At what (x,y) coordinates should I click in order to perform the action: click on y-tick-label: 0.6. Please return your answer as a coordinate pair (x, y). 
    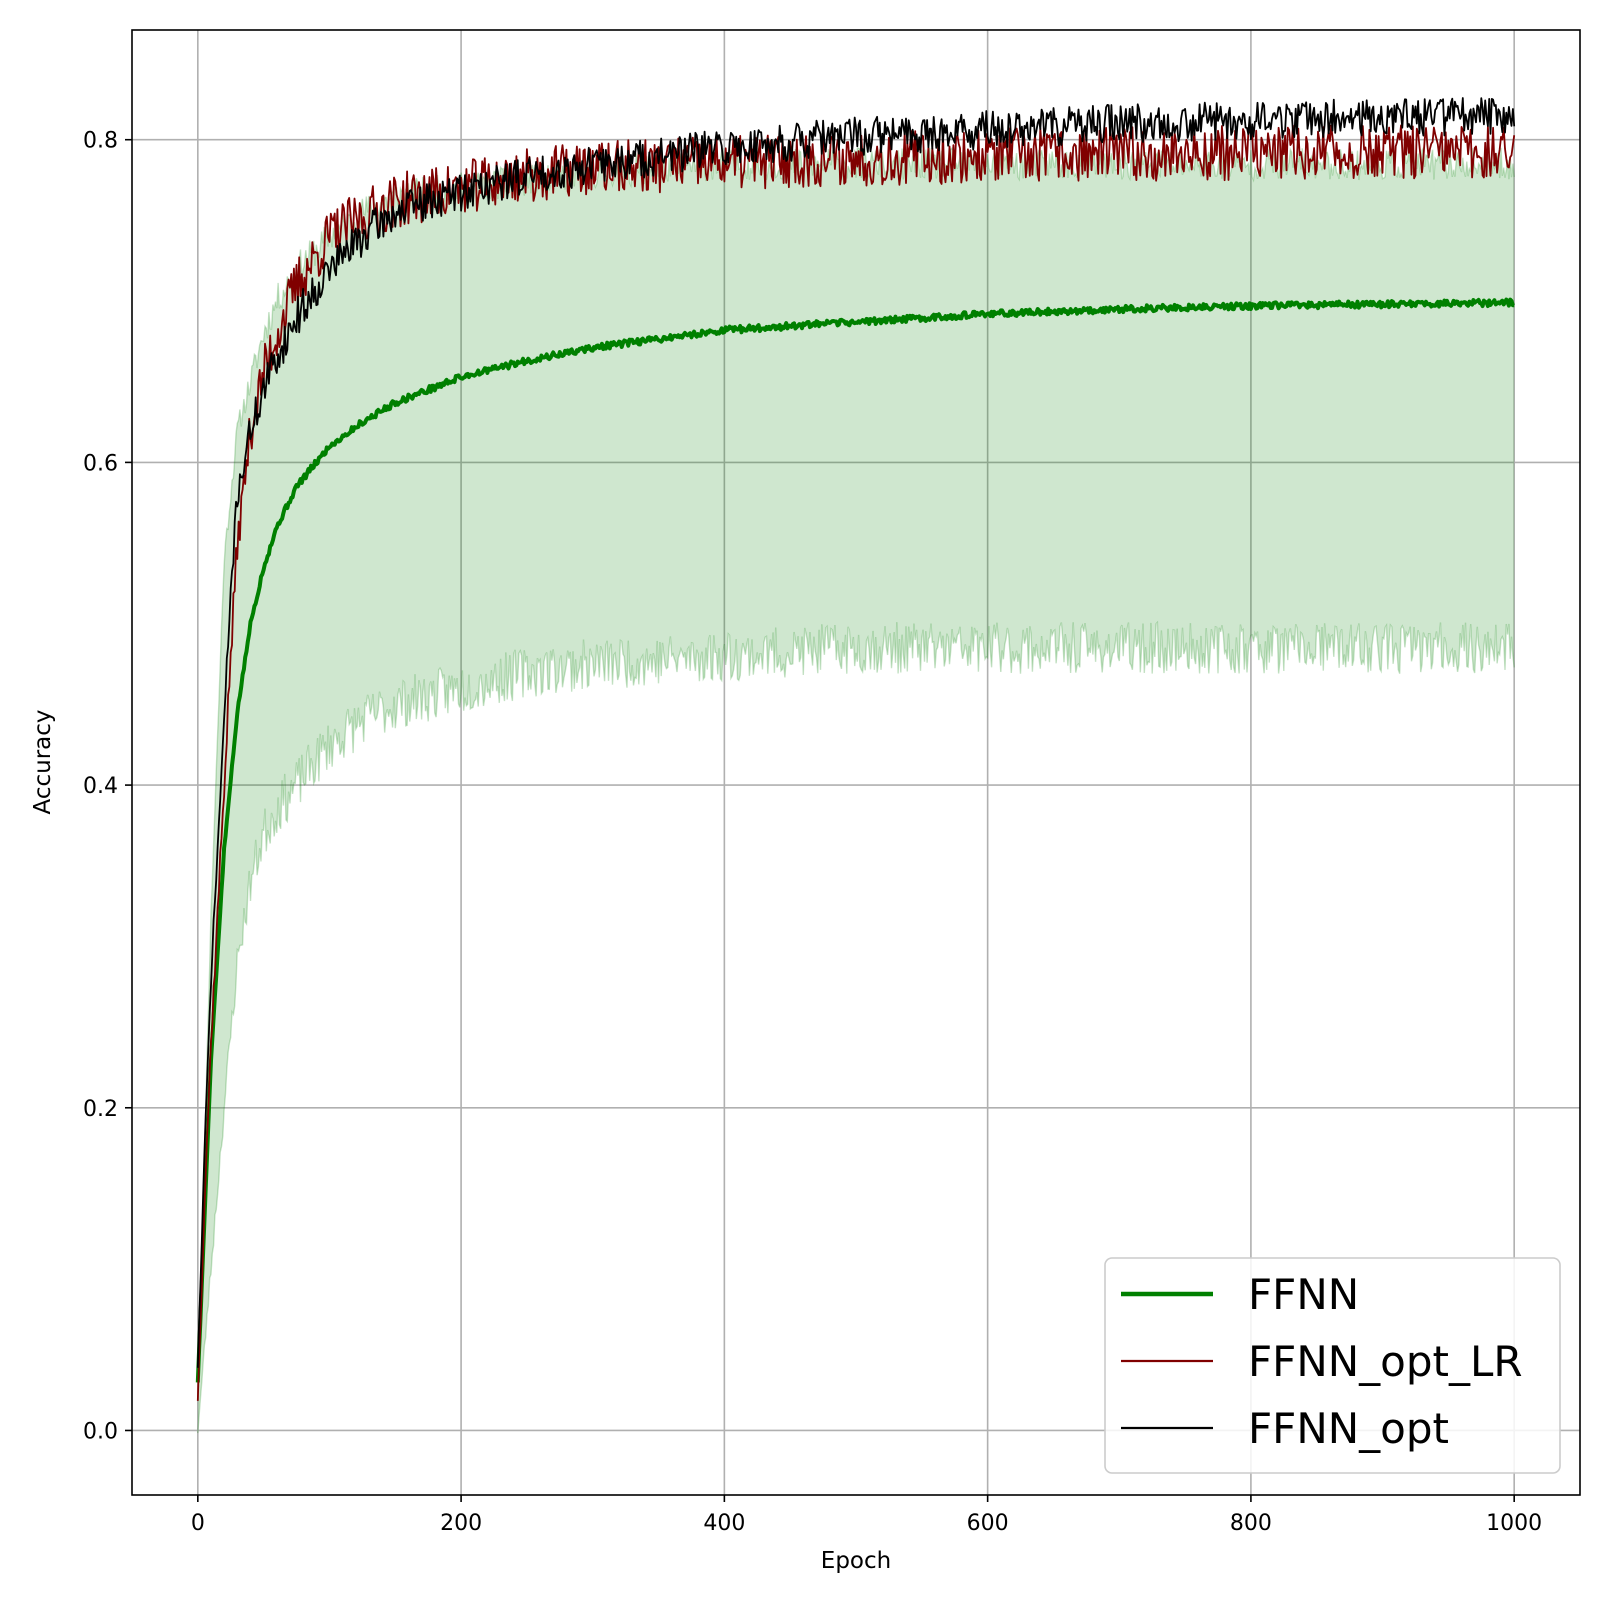
    Looking at the image, I should click on (100, 463).